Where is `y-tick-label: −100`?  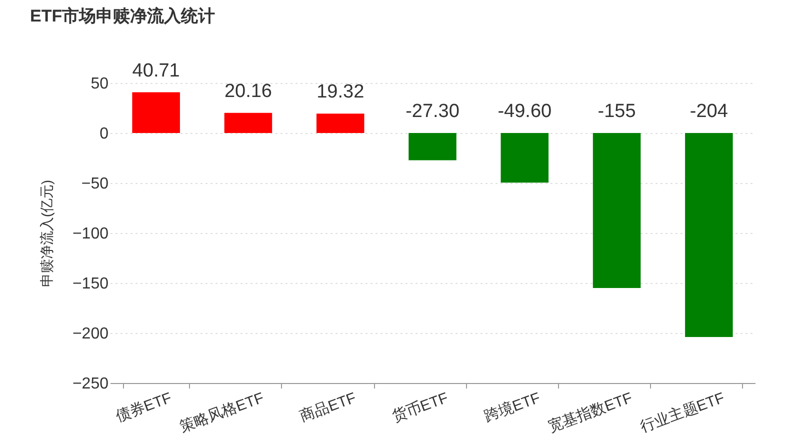 y-tick-label: −100 is located at coordinates (90, 234).